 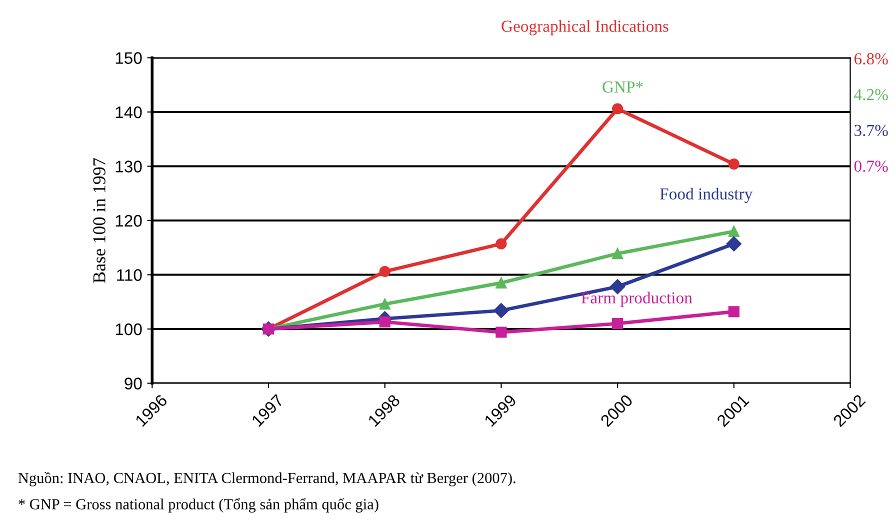 What do you see at coordinates (871, 166) in the screenshot?
I see `text: 0.7%` at bounding box center [871, 166].